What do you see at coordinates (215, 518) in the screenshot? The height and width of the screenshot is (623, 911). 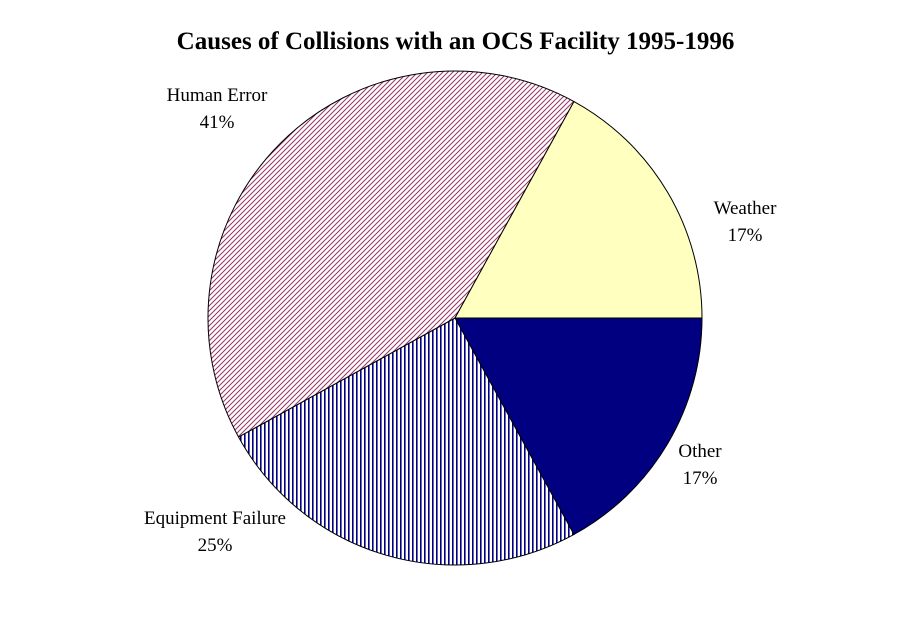 I see `slice-label-equipment-failure-name: Equipment Failure` at bounding box center [215, 518].